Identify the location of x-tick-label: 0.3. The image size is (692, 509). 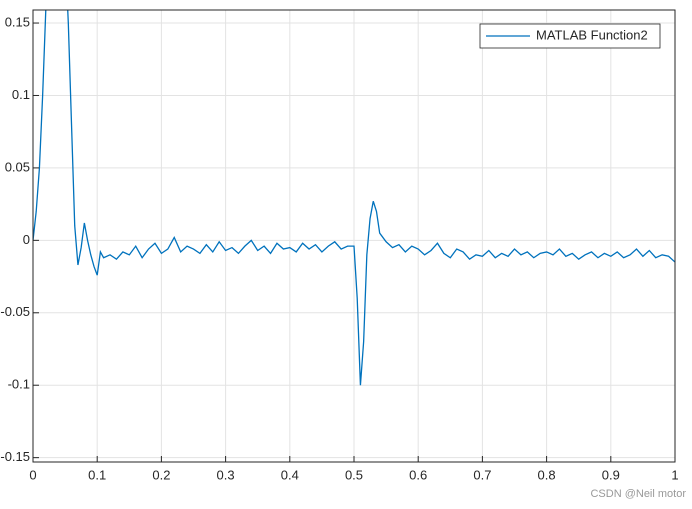
(226, 474).